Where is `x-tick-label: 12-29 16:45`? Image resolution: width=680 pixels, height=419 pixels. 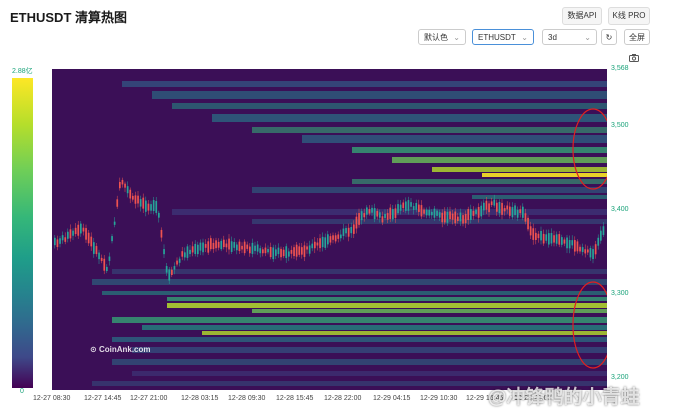
x-tick-label: 12-29 16:45 is located at coordinates (485, 398).